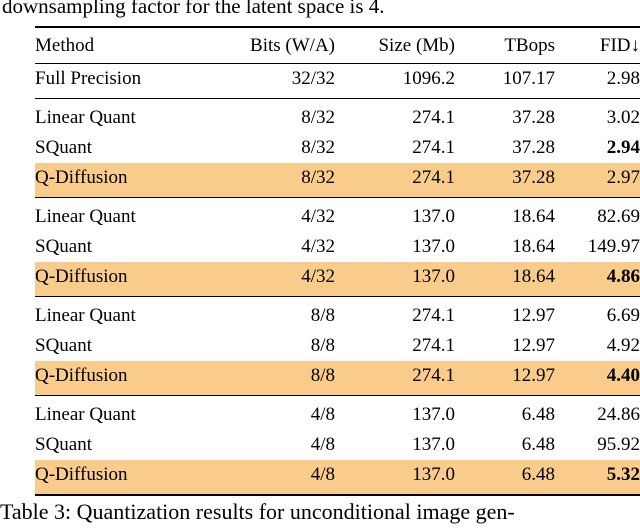 The image size is (640, 530). I want to click on table-row: SQuant 8/8 274.1 12.97 4.92, so click(337, 346).